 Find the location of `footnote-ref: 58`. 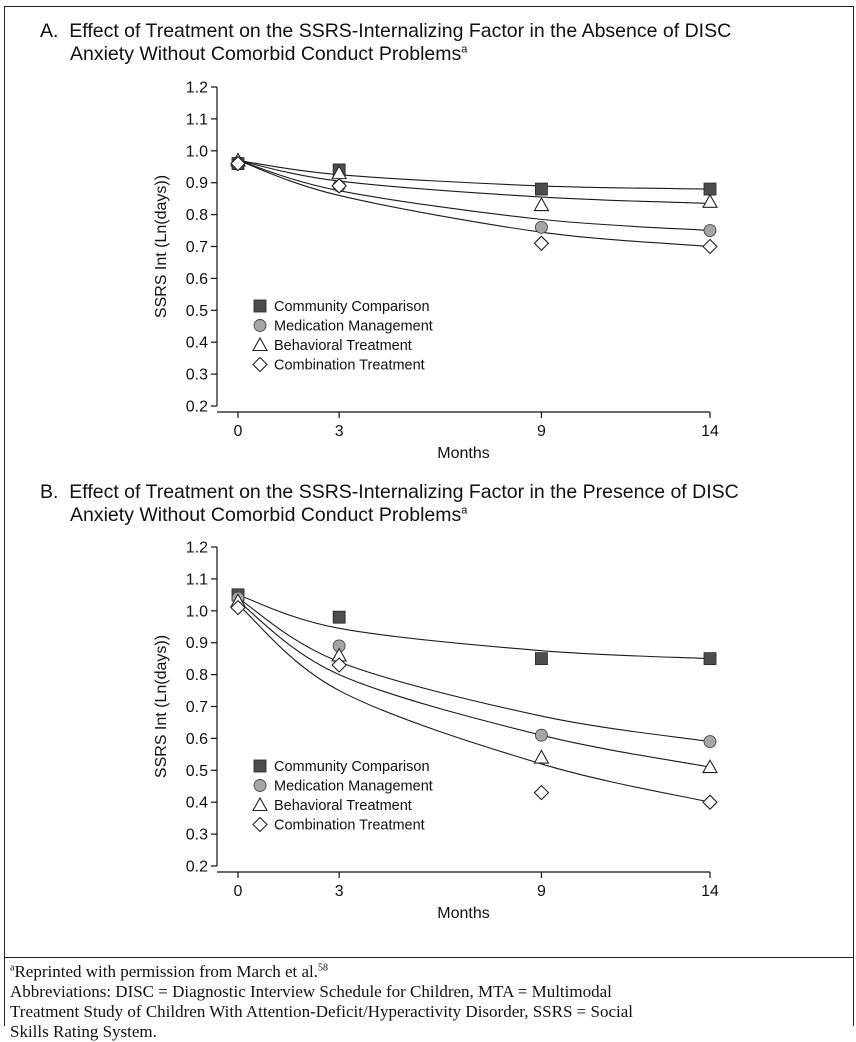

footnote-ref: 58 is located at coordinates (323, 968).